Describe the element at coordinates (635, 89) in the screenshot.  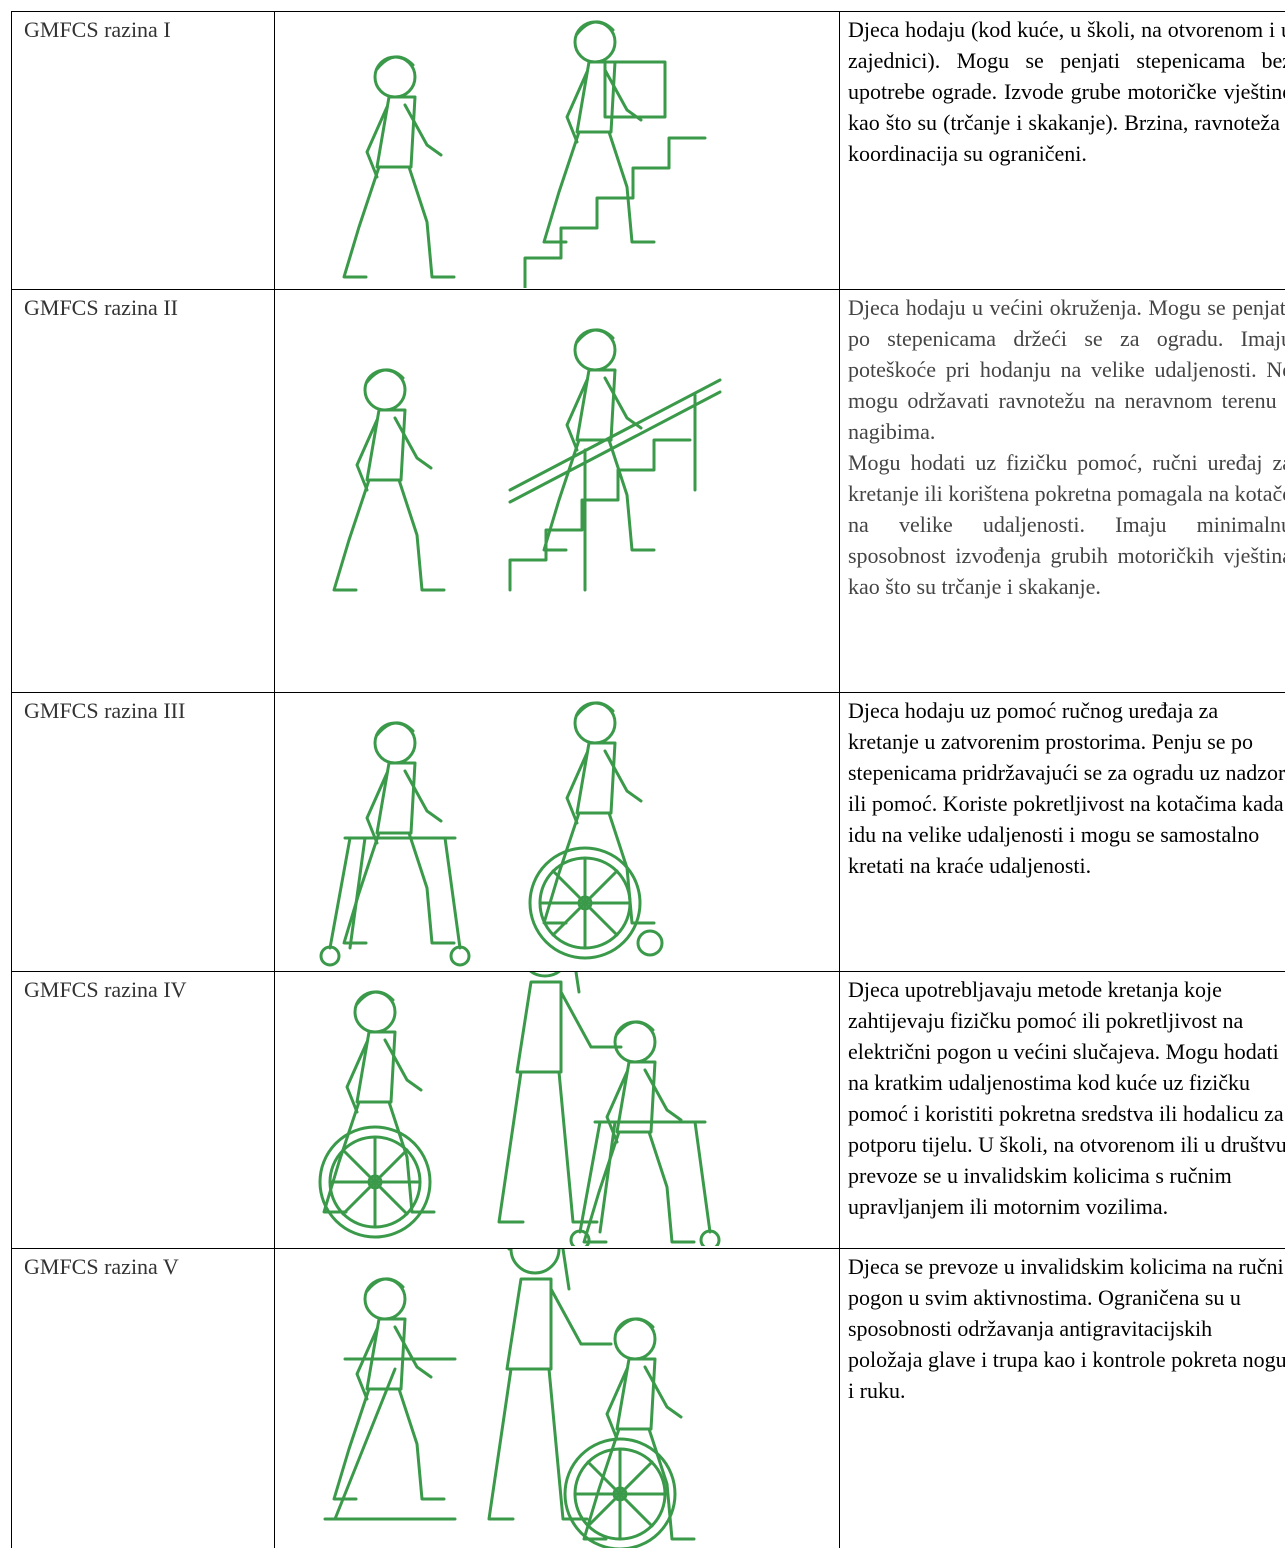
I see `box` at that location.